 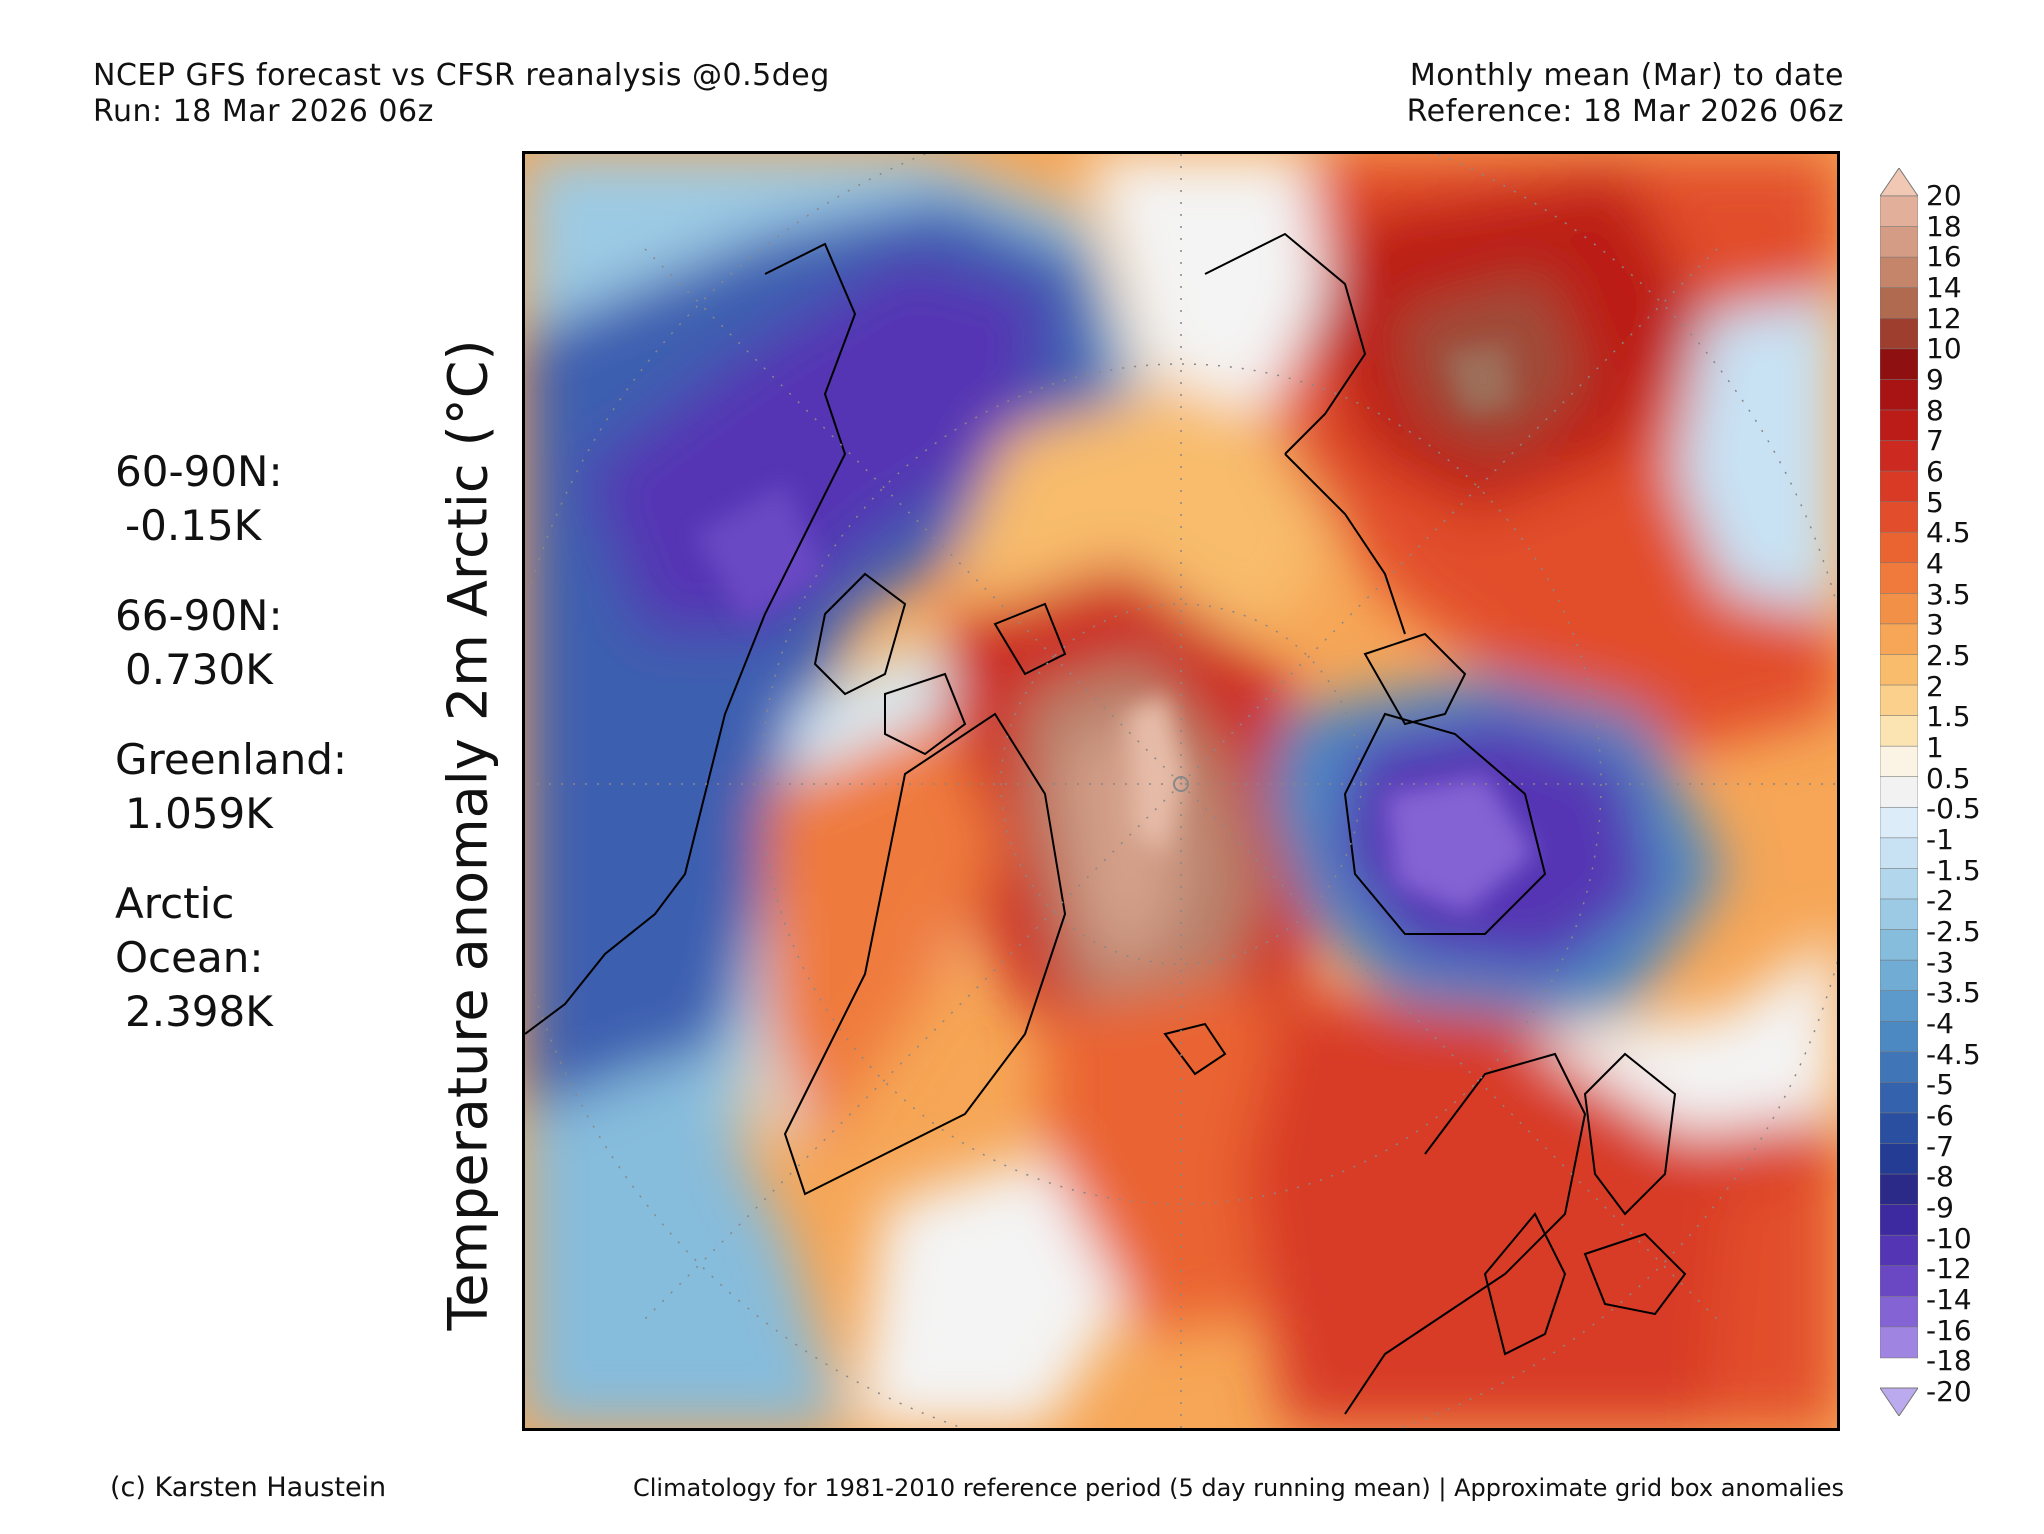 What do you see at coordinates (1899, 1401) in the screenshot?
I see `colorbar-bottom-arrow` at bounding box center [1899, 1401].